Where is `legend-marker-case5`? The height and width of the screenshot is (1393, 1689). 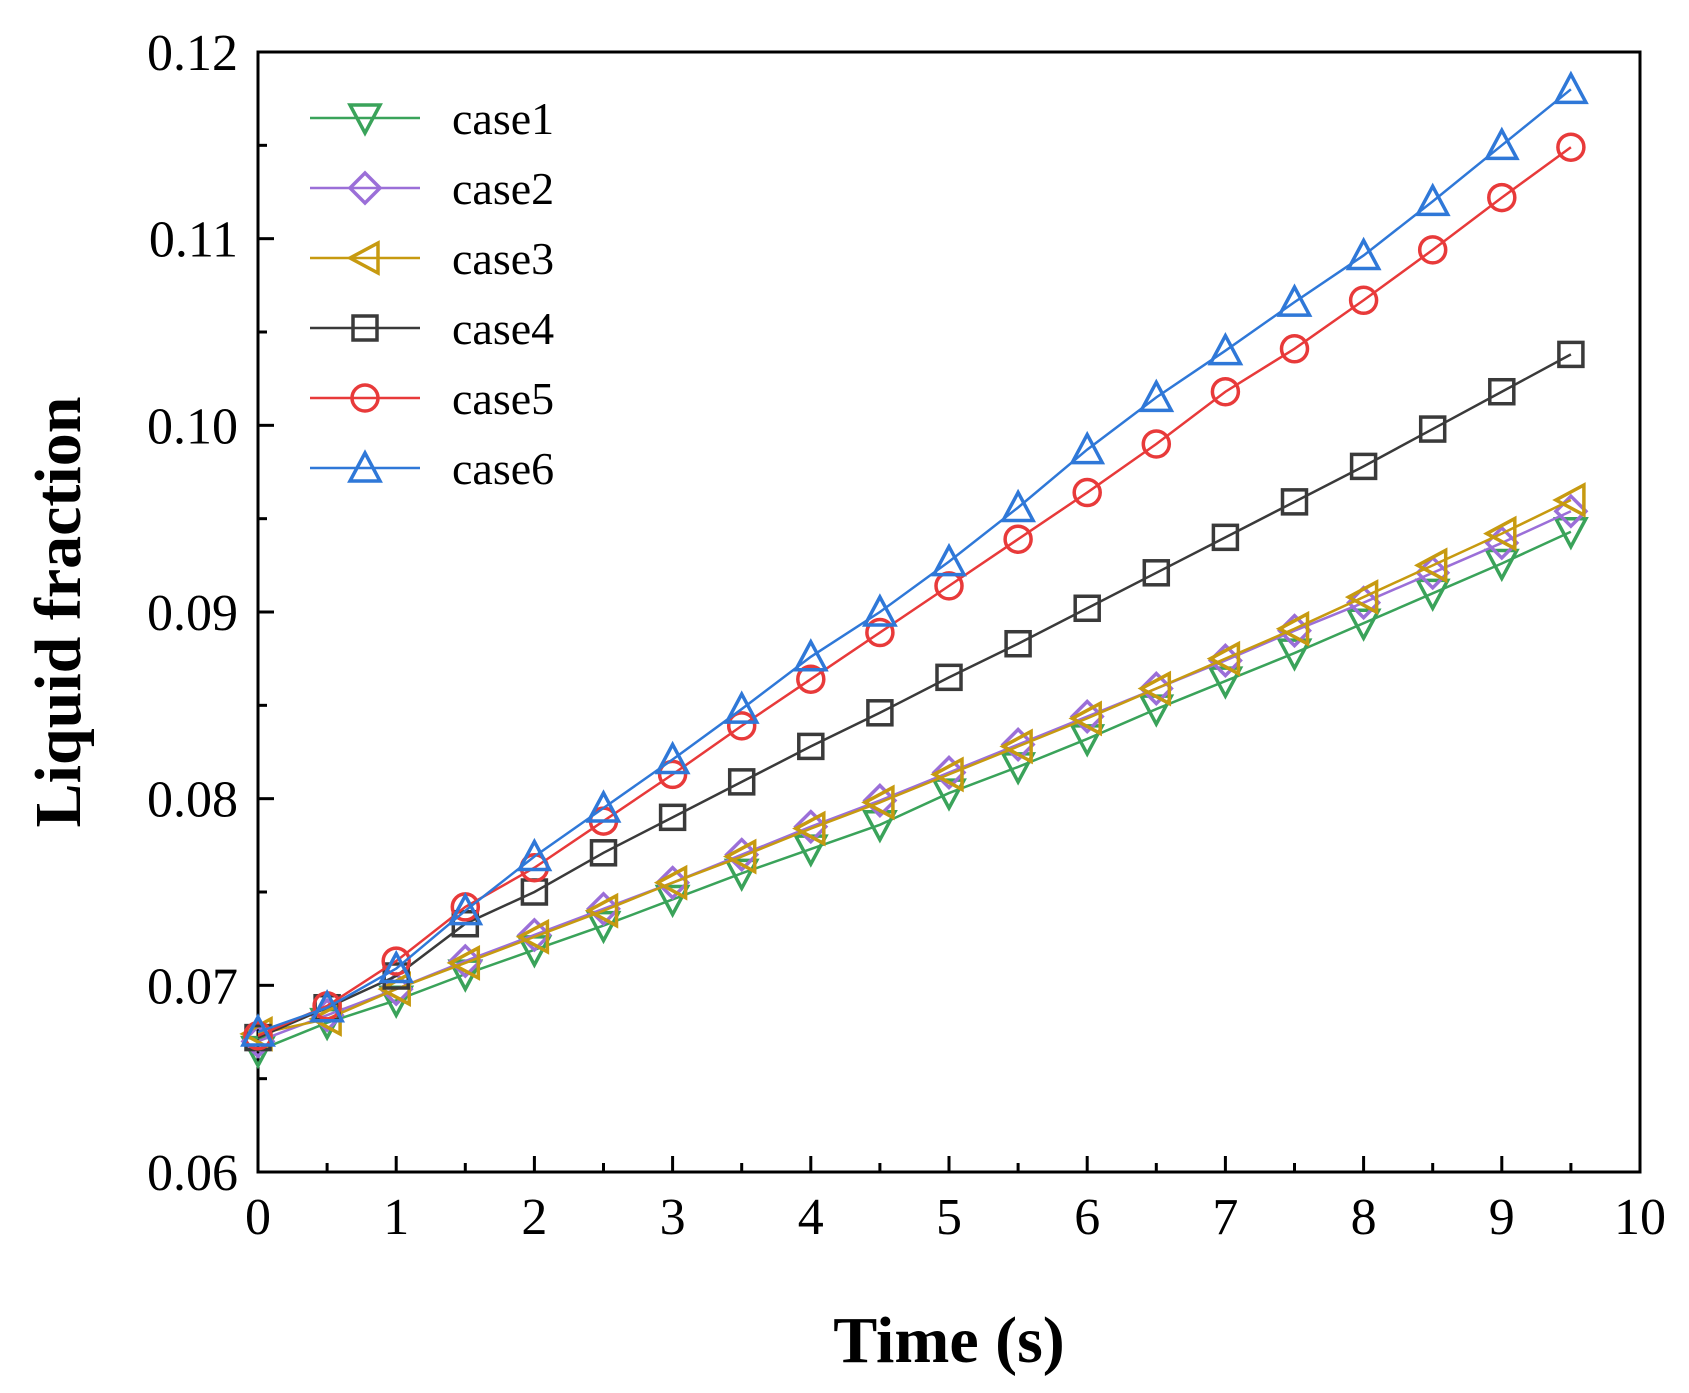
legend-marker-case5 is located at coordinates (365, 398).